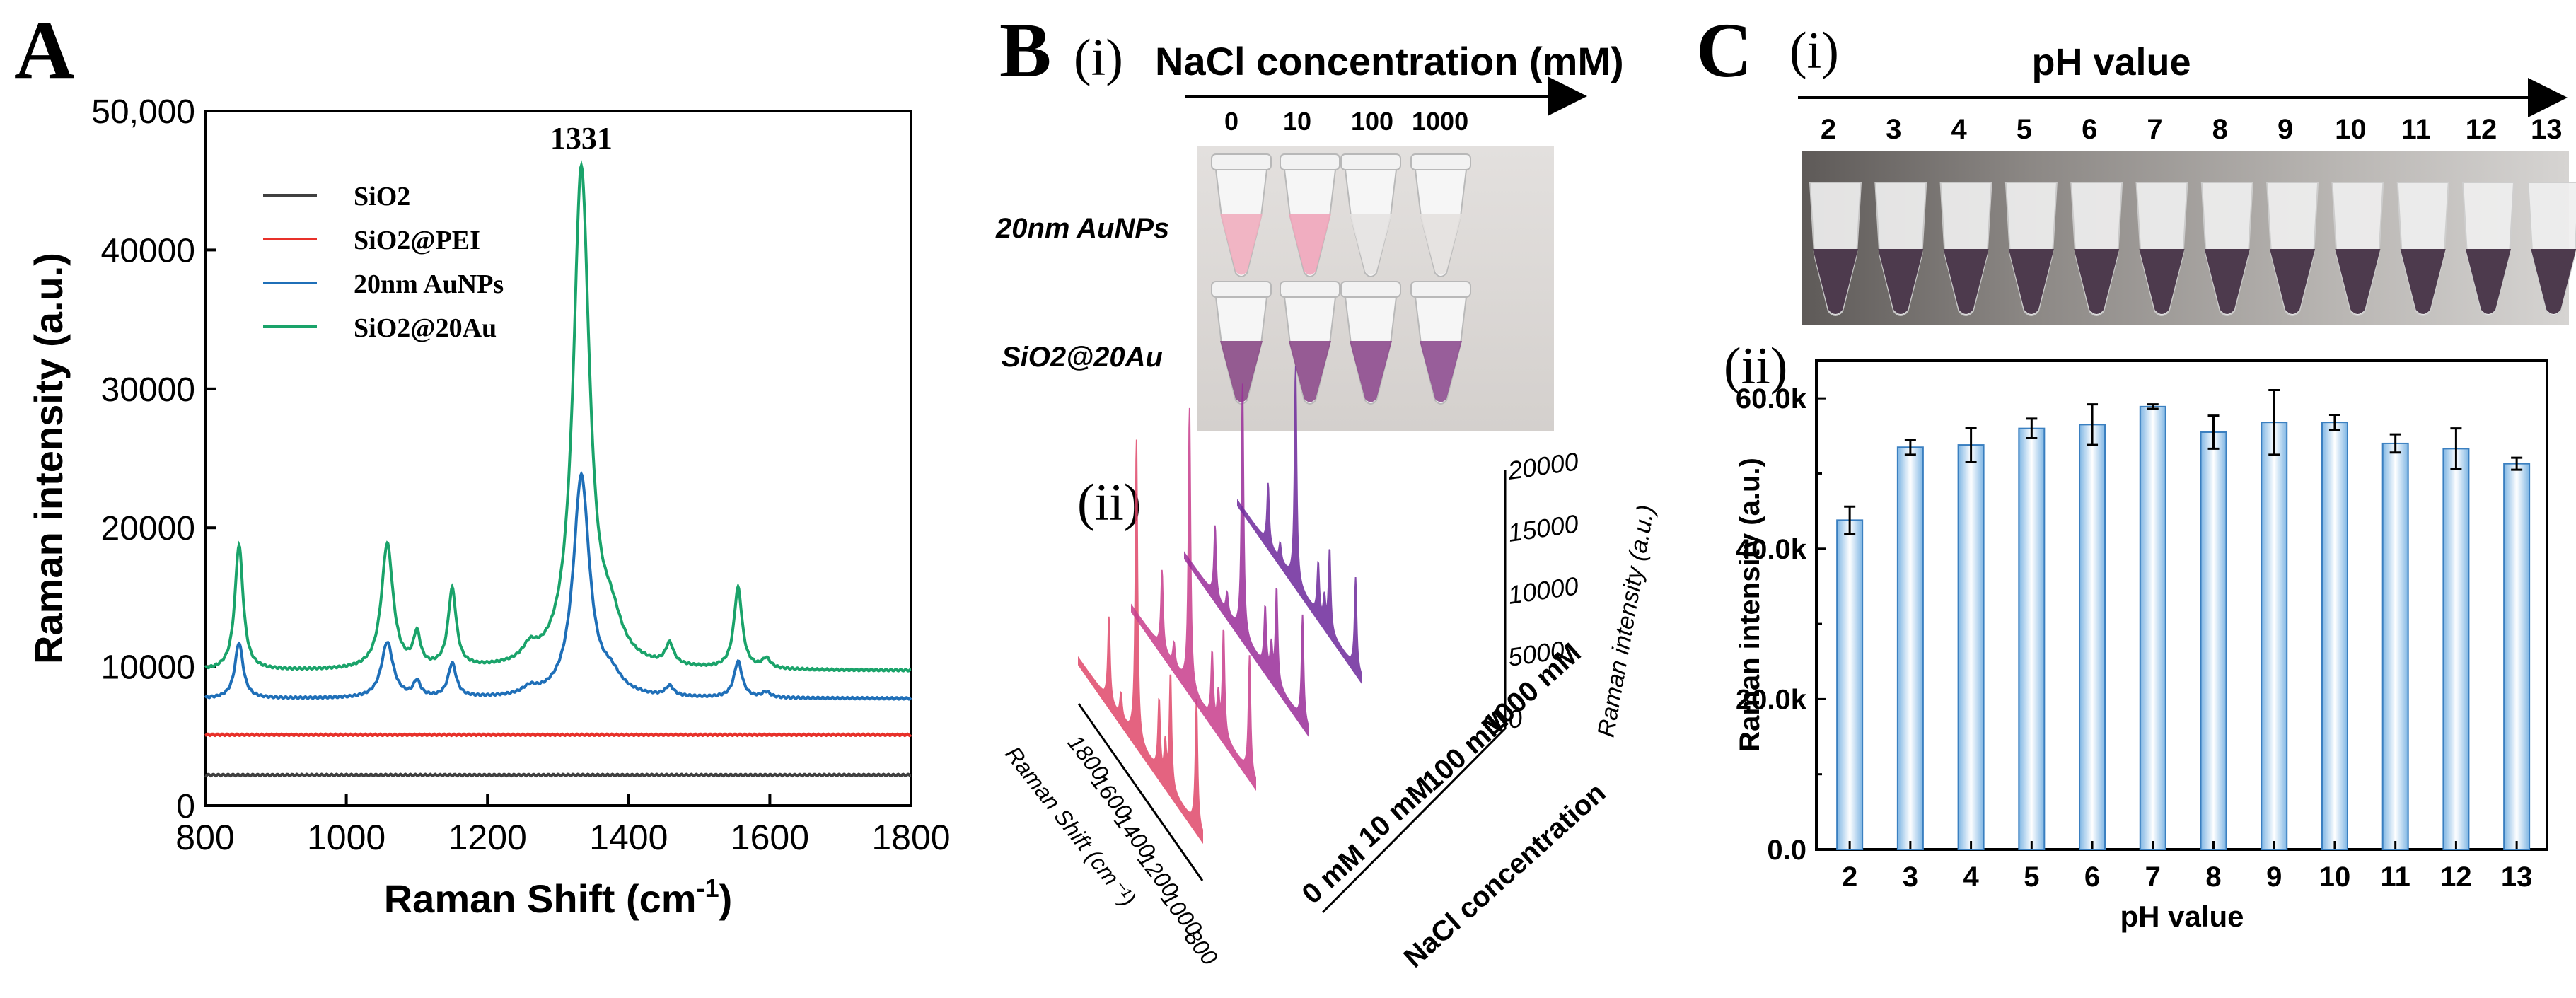  I want to click on waterfall-z-label: Raman intensity (a.u.), so click(1626, 621).